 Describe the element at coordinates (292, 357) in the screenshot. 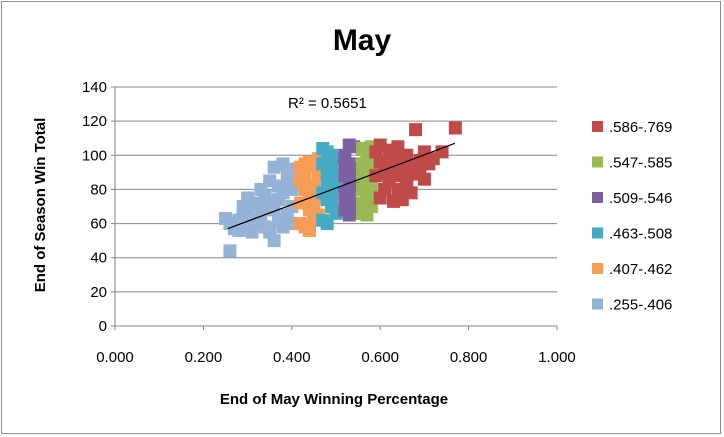

I see `x-tick-label: 0.400` at that location.